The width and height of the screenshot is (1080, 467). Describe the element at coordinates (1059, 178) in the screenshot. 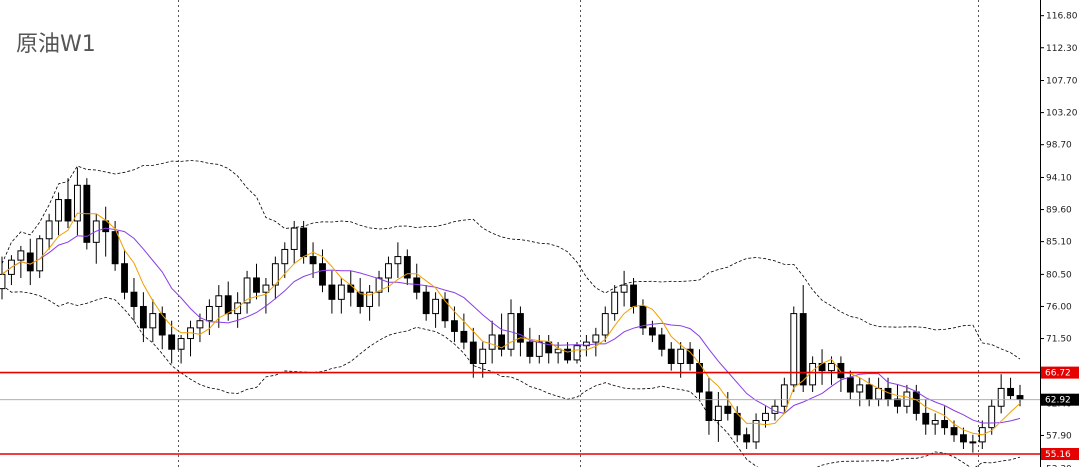

I see `y-tick-label: 94.10` at that location.